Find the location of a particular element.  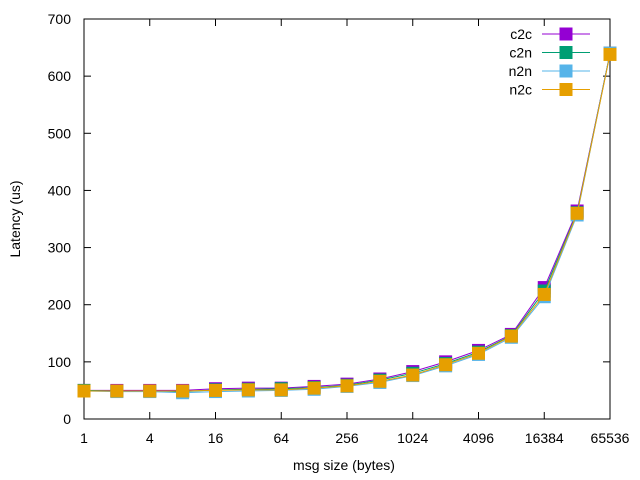

y-tick-label: 600 is located at coordinates (60, 76).